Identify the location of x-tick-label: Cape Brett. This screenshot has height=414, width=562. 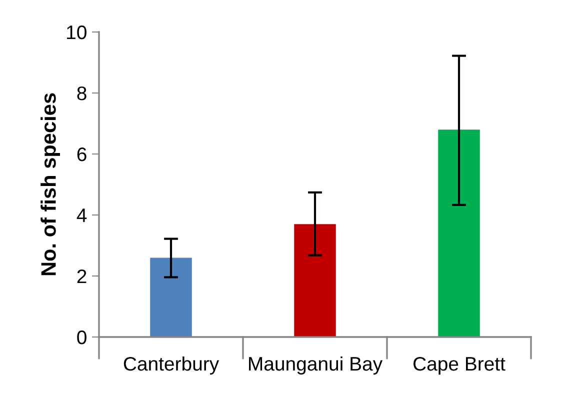
(460, 365).